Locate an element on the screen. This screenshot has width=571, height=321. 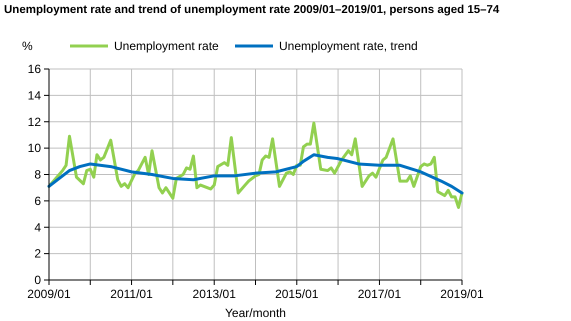
x-tick-label: 2017/01 is located at coordinates (380, 294).